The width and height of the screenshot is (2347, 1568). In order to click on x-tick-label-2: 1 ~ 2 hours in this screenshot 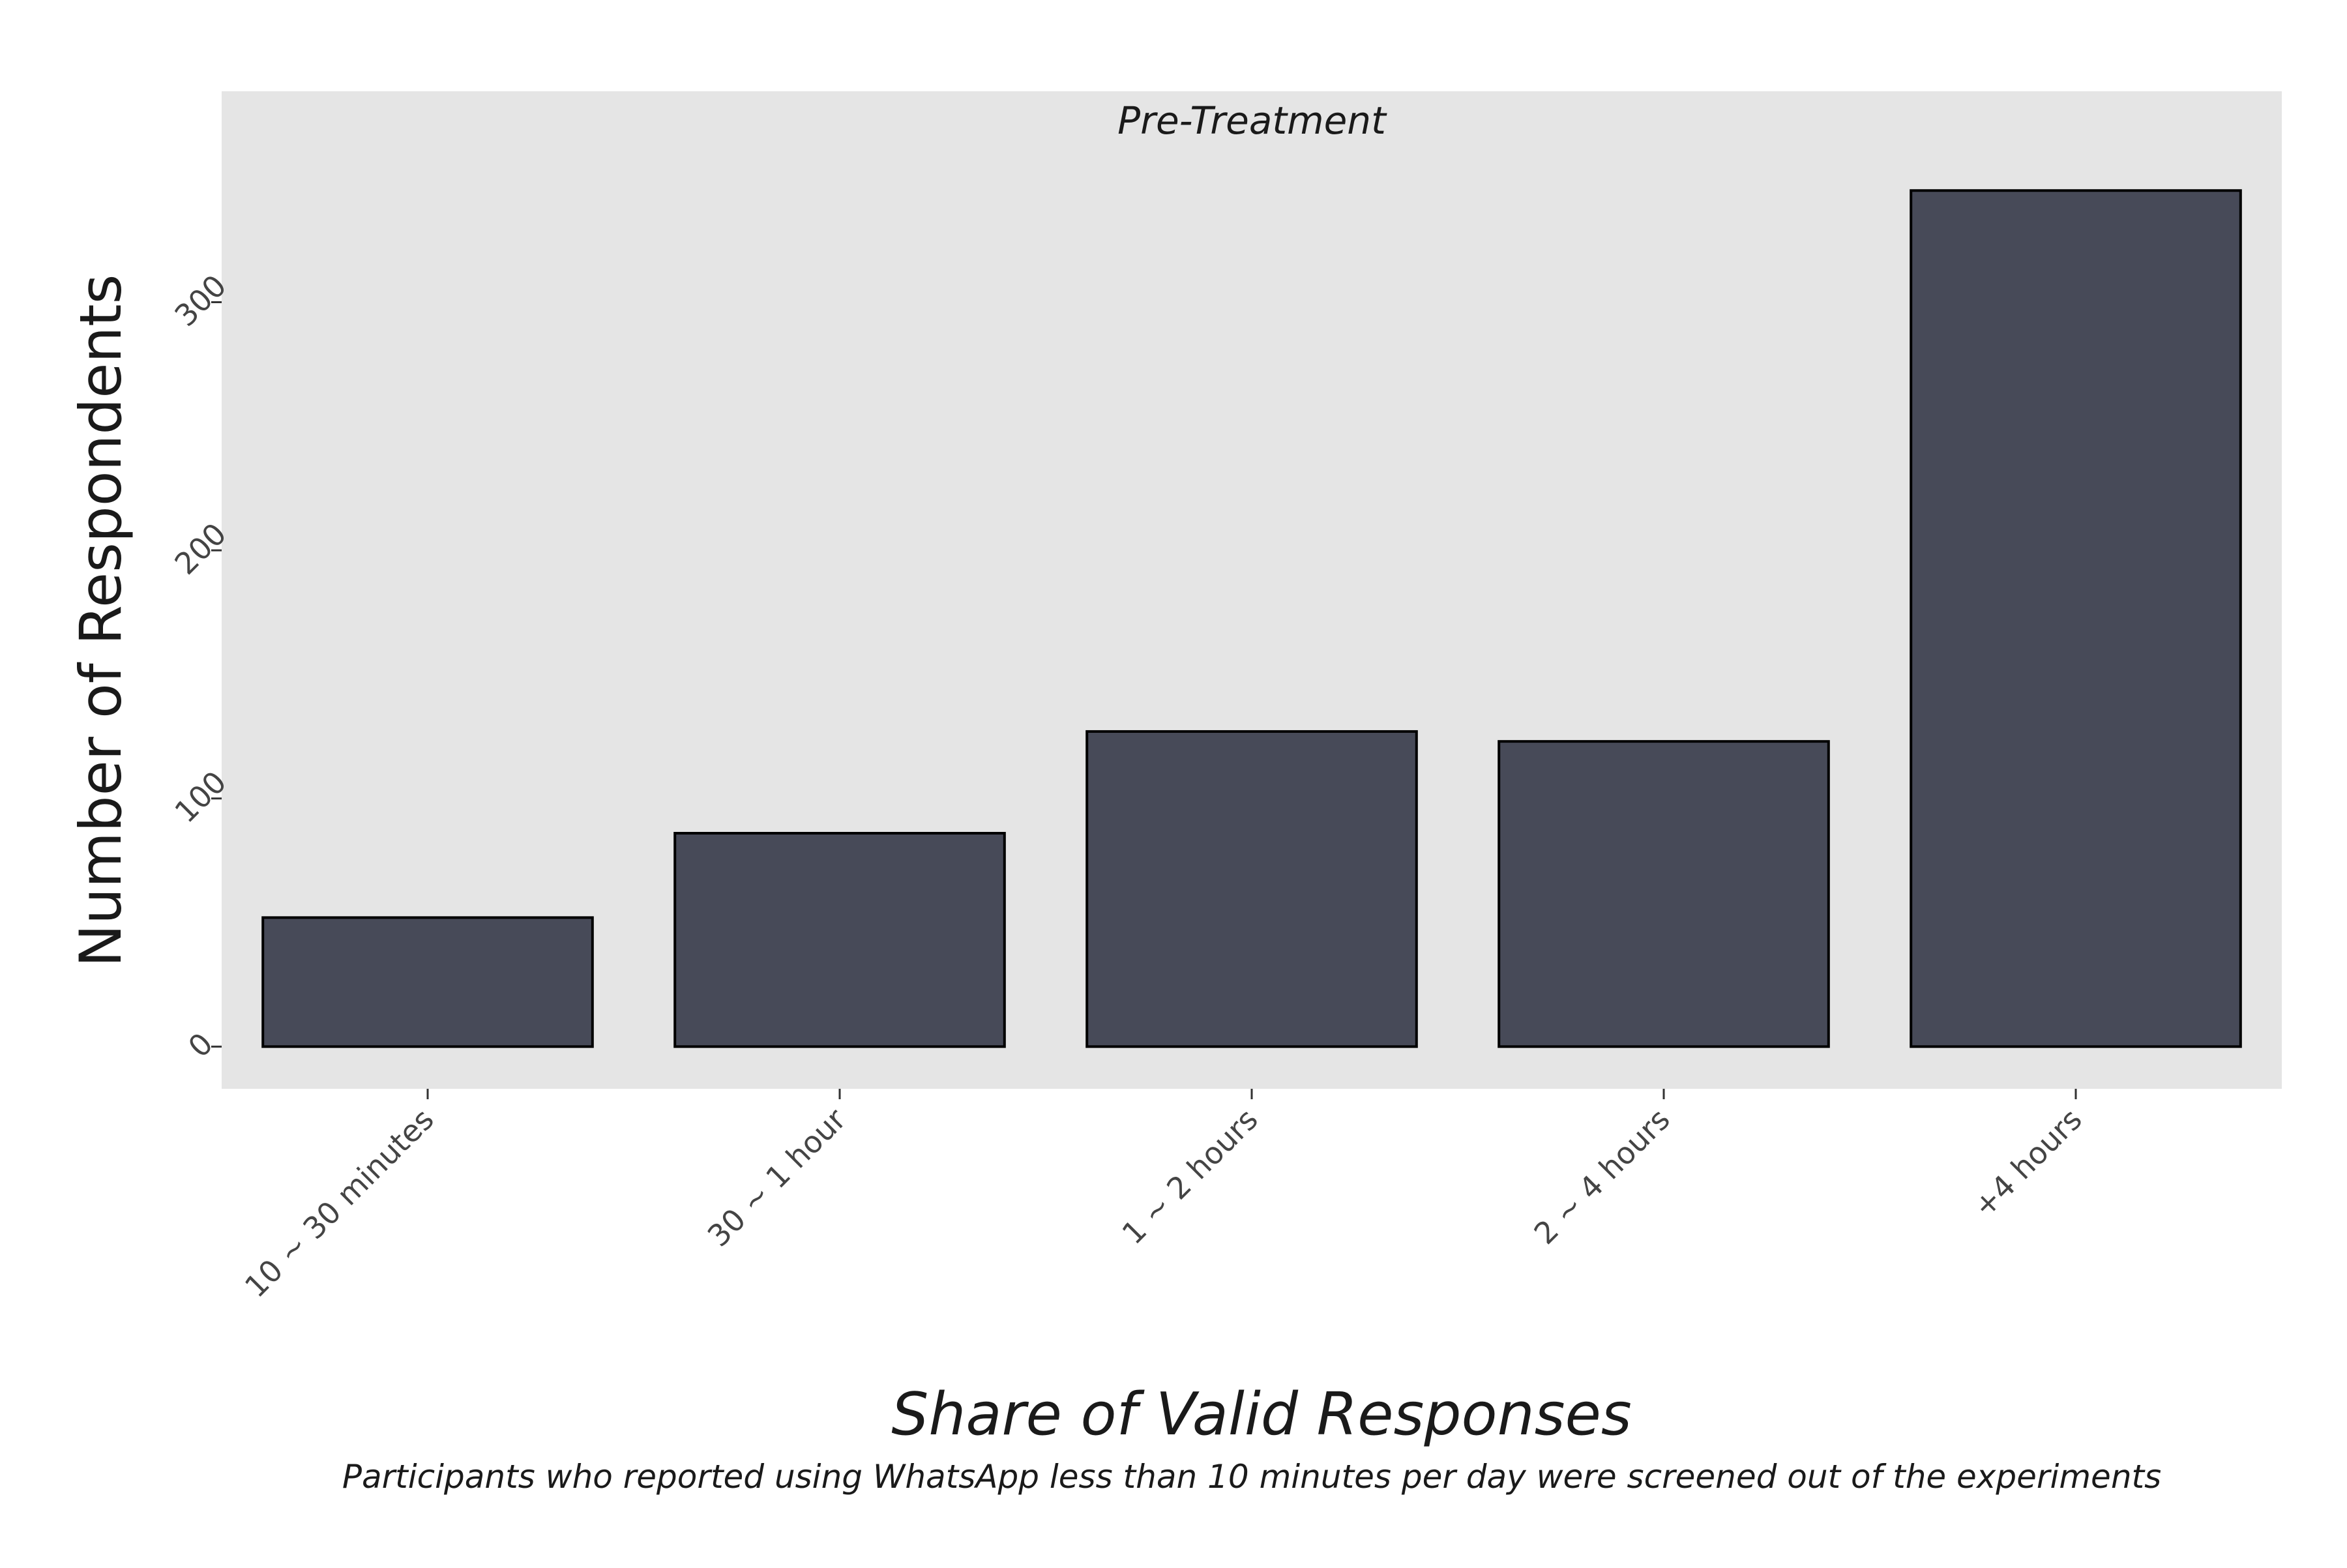, I will do `click(1189, 1176)`.